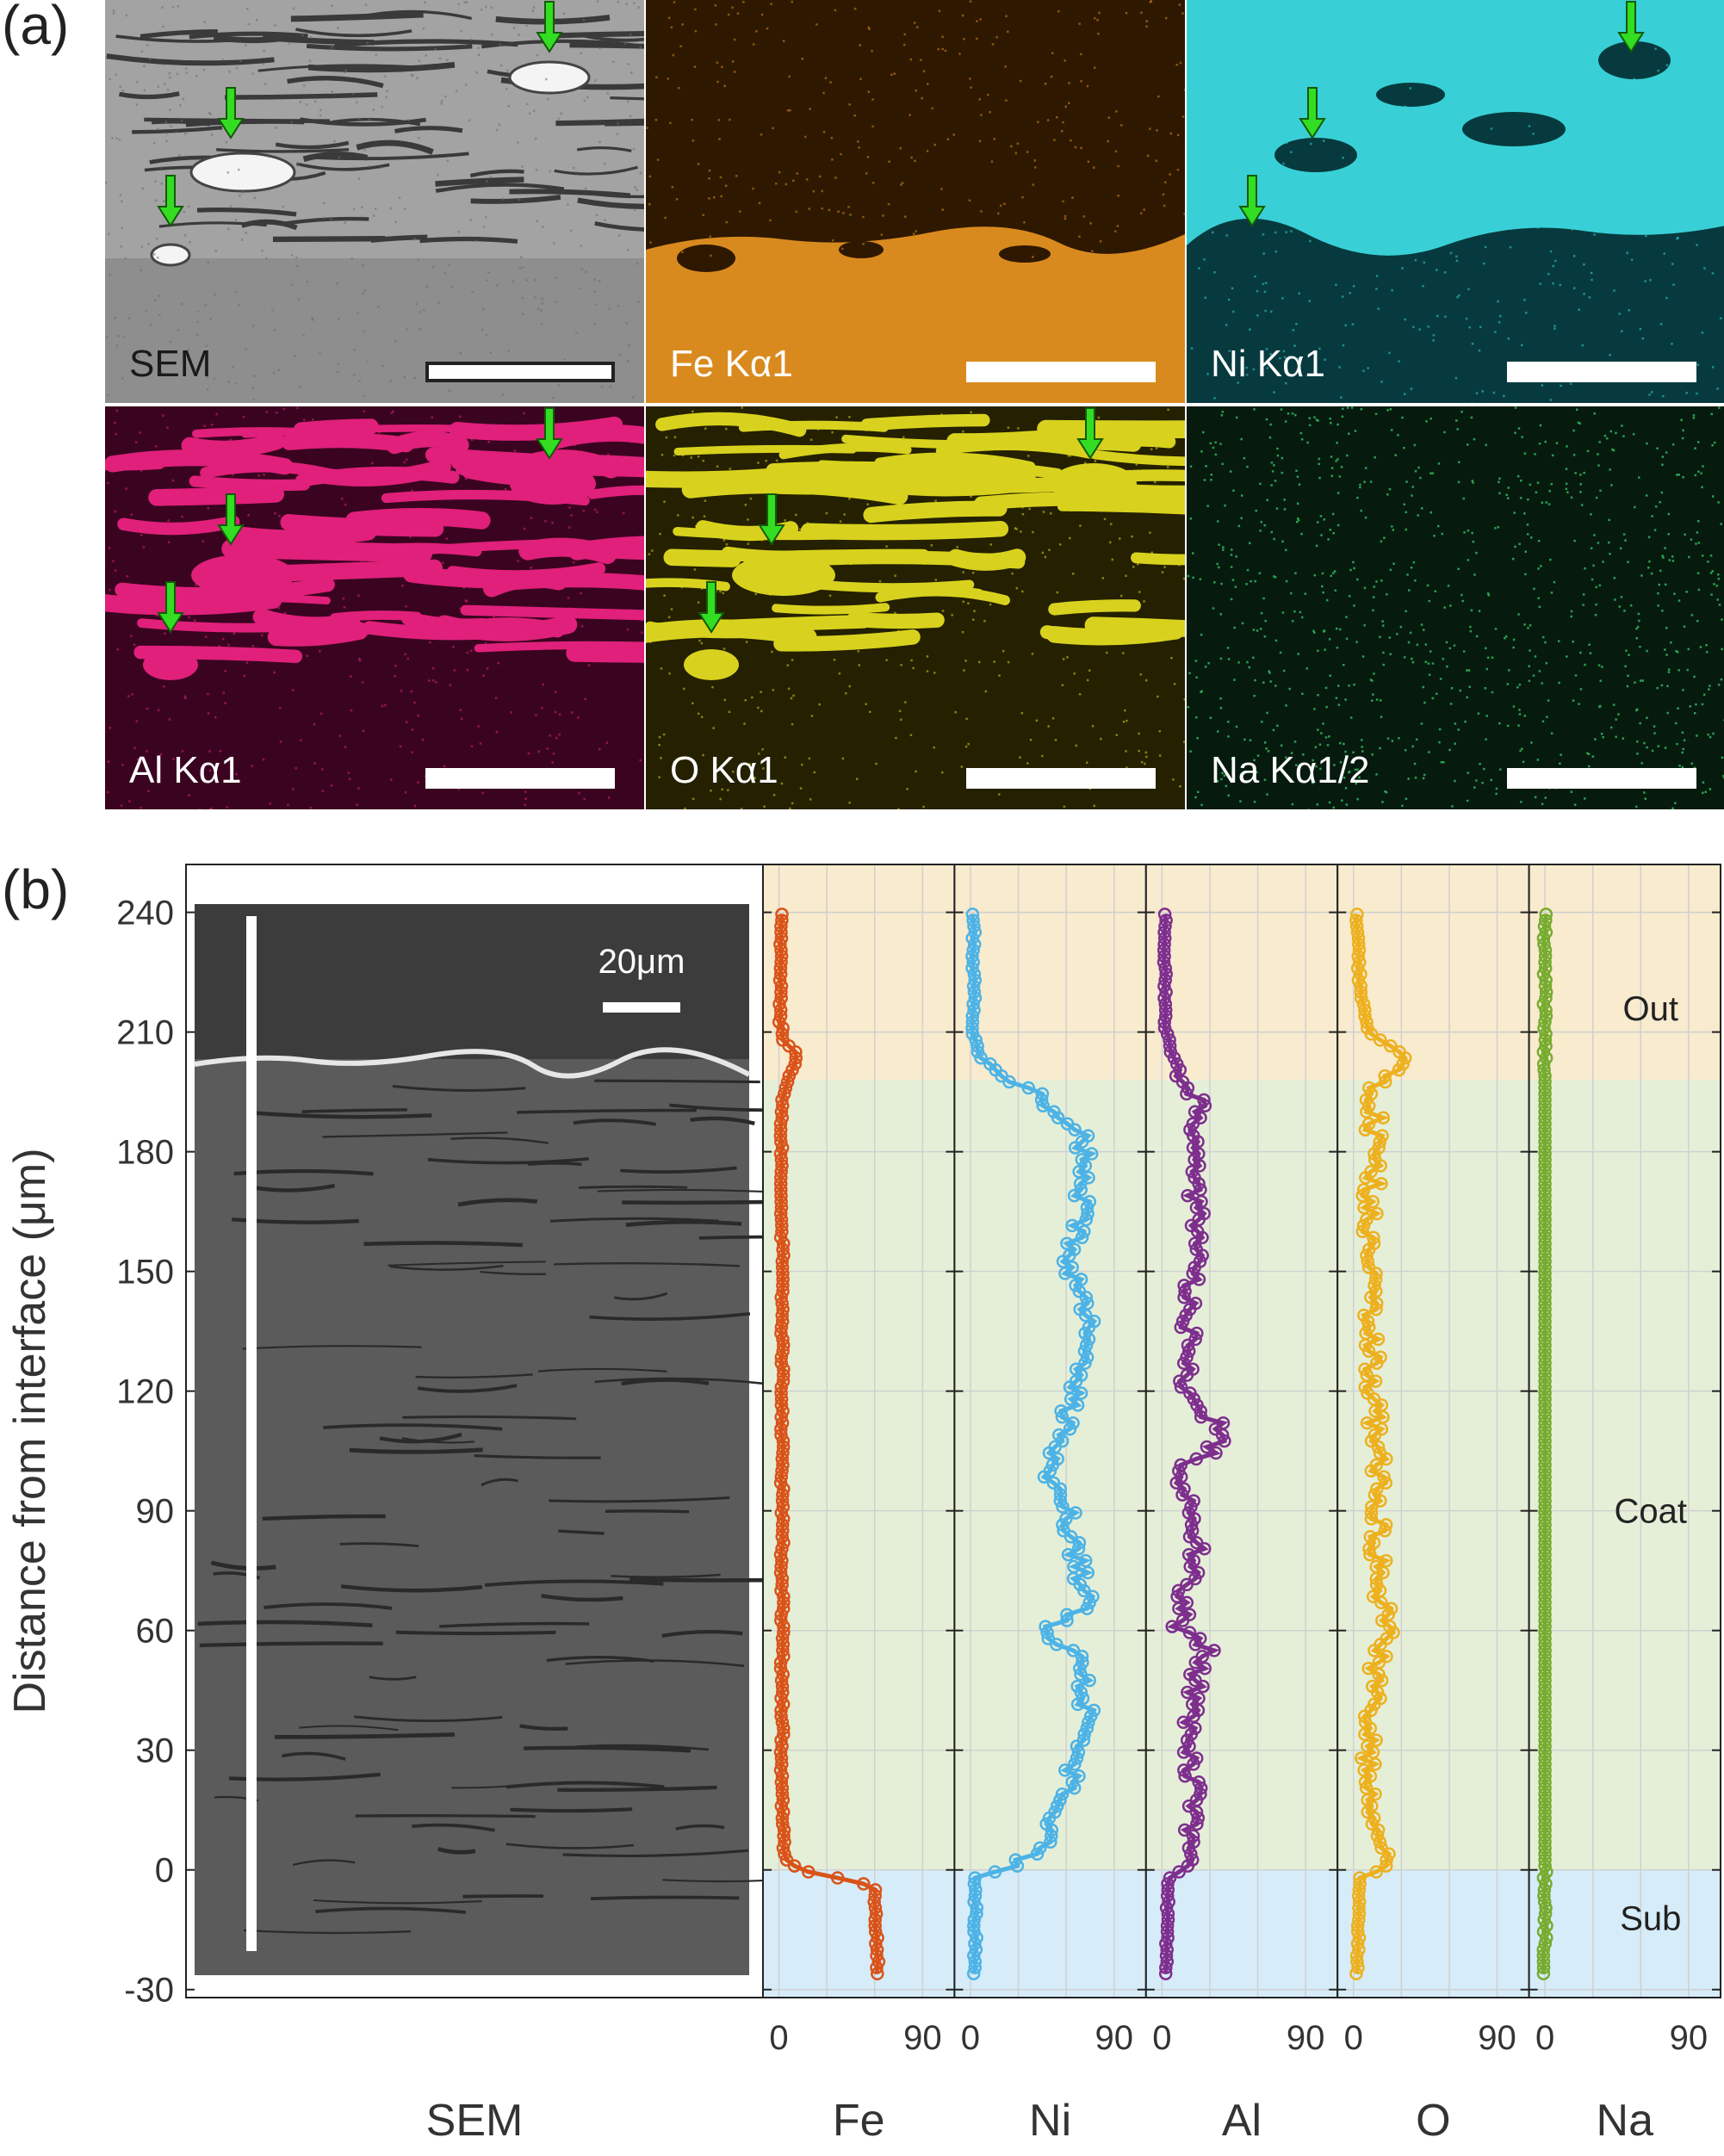  Describe the element at coordinates (1433, 2121) in the screenshot. I see `element-column-title: O` at that location.